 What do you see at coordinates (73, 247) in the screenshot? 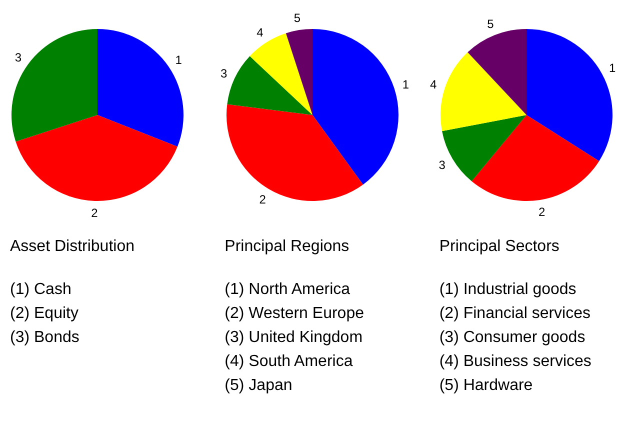
I see `text: Asset Distribution` at bounding box center [73, 247].